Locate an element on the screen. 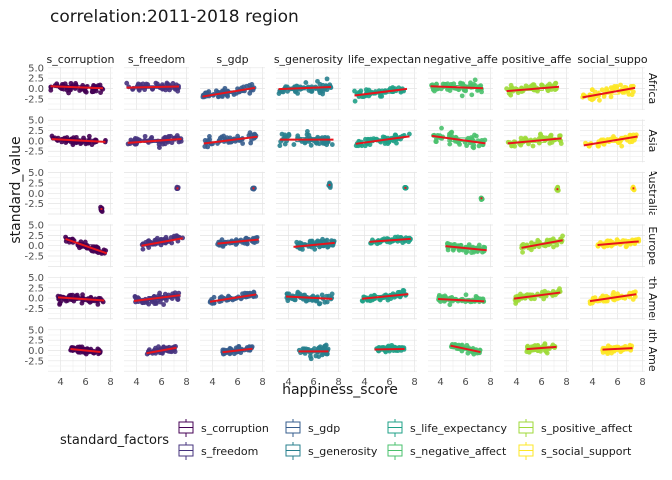  legend-item: s_life_expectancy is located at coordinates (447, 428).